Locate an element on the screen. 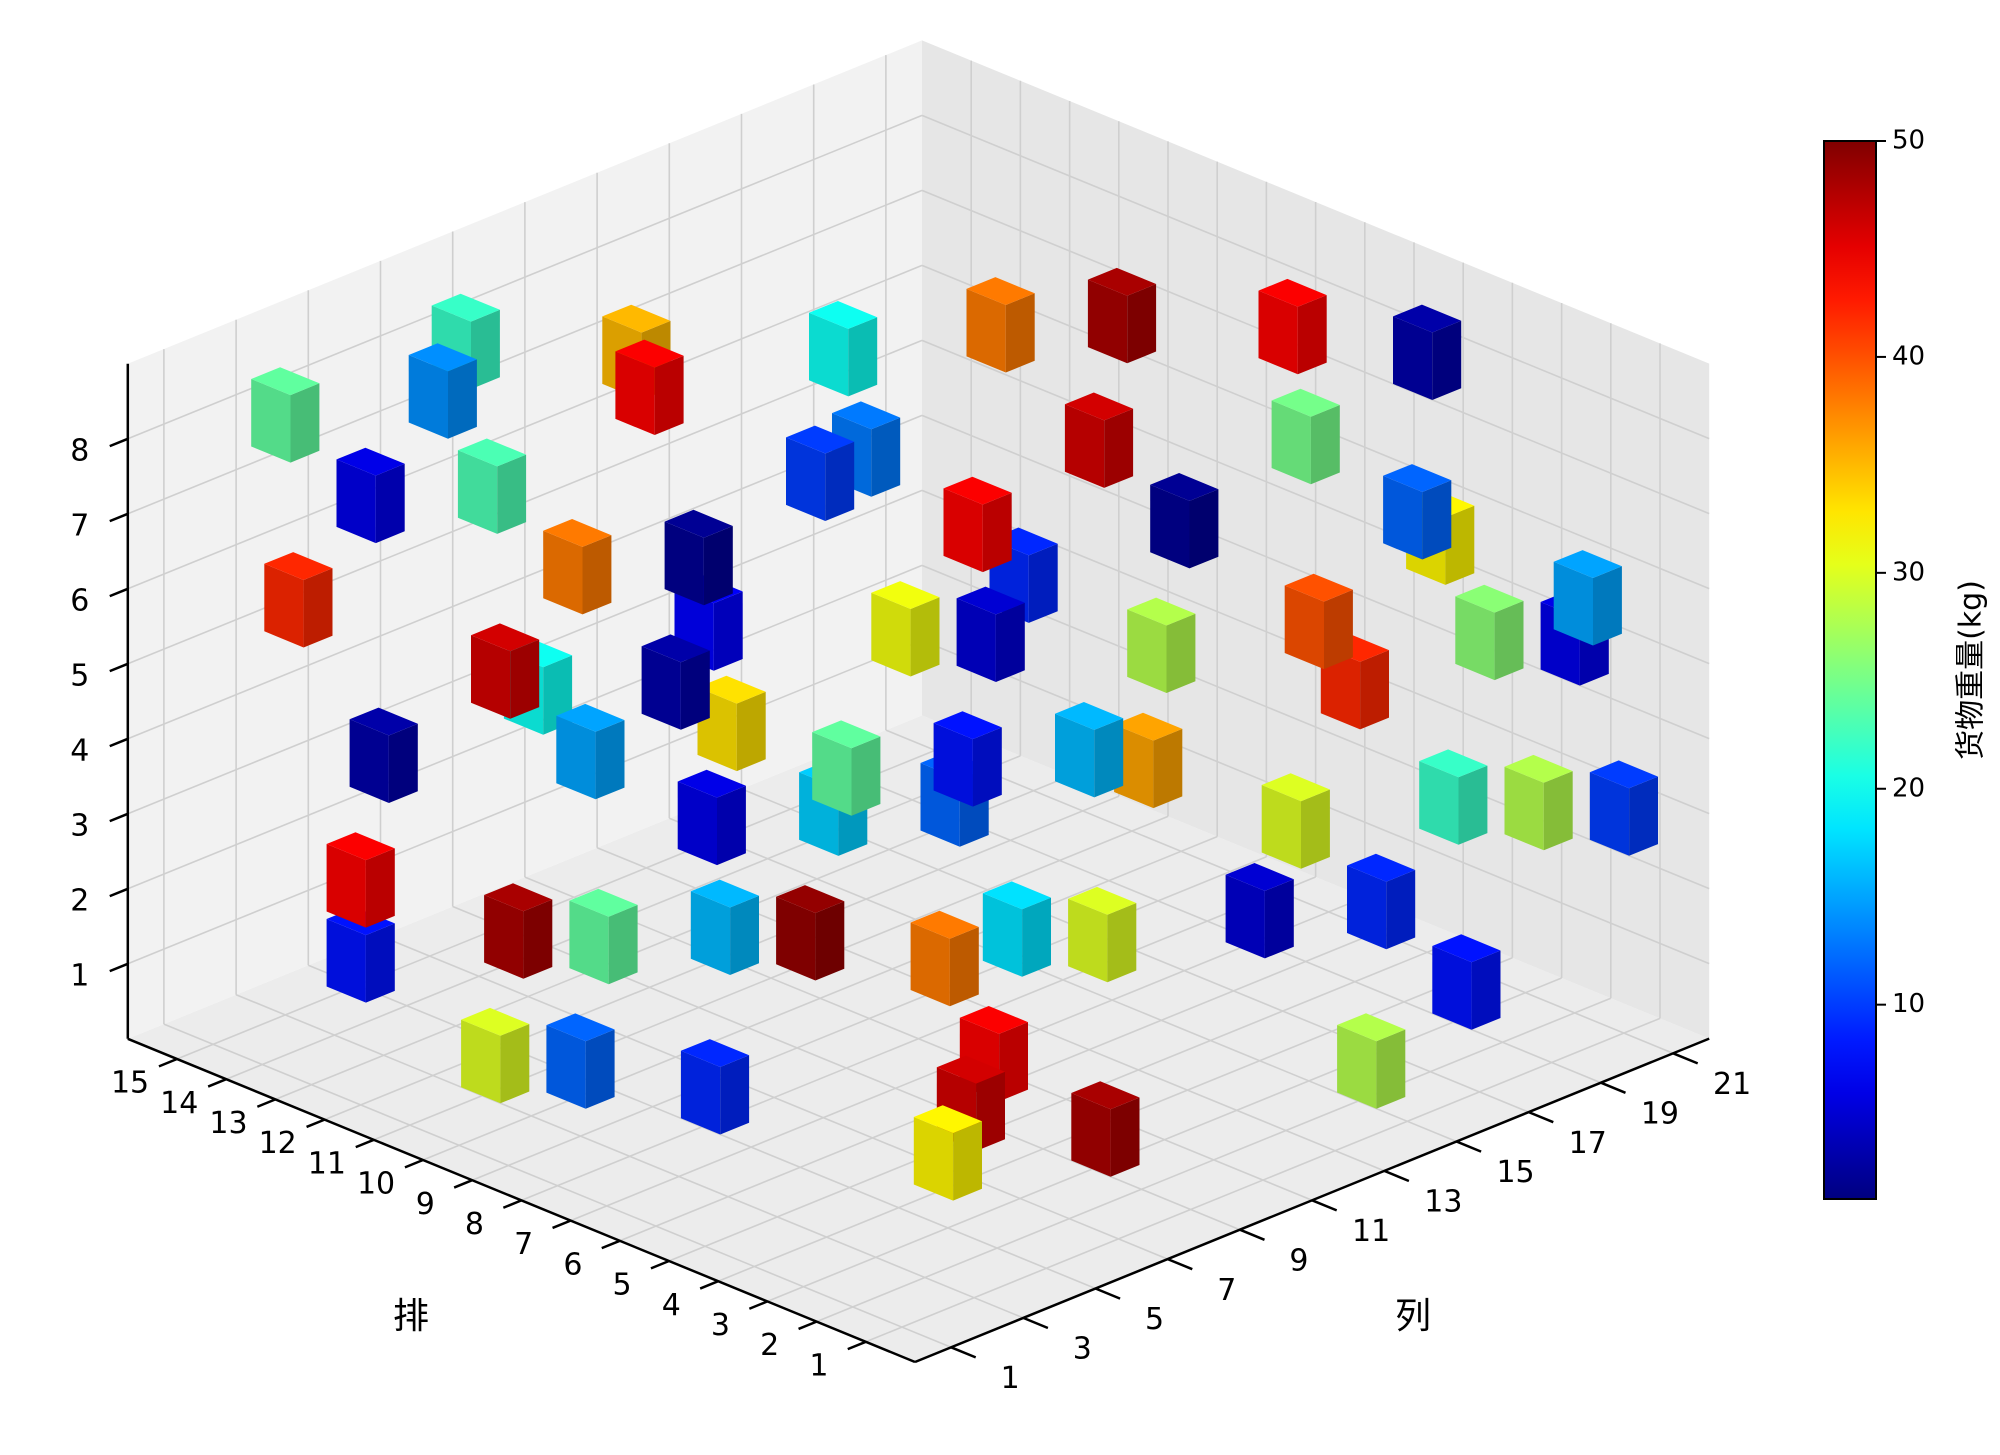 The height and width of the screenshot is (1455, 2000). colorbar-label: 货物重量(kg) is located at coordinates (1971, 670).